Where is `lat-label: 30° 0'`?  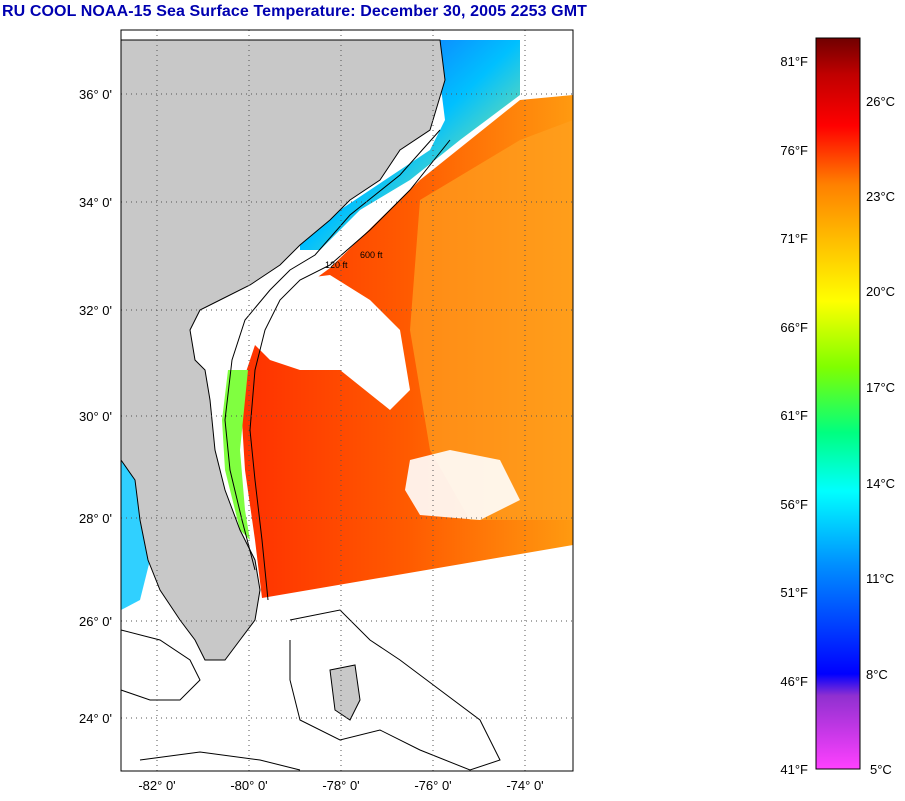 lat-label: 30° 0' is located at coordinates (95, 416).